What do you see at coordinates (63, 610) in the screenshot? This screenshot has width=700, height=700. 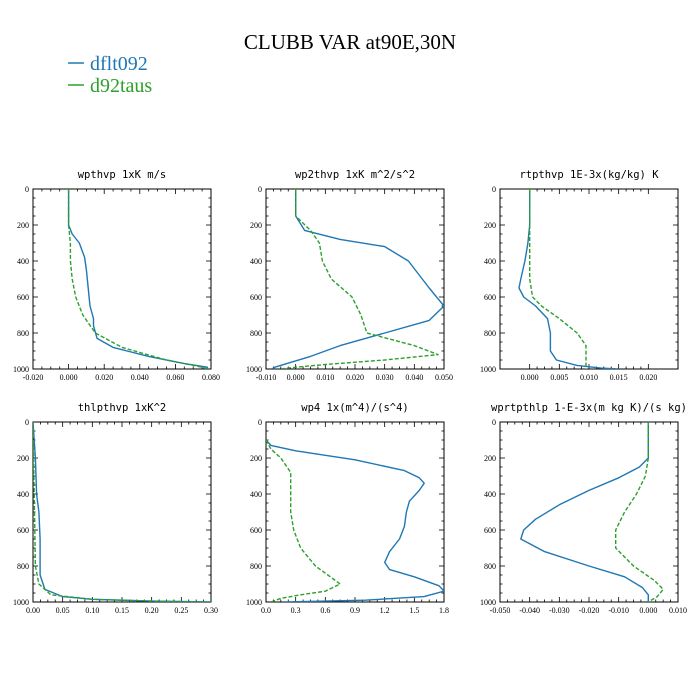 I see `x-tick-label: 0.05` at bounding box center [63, 610].